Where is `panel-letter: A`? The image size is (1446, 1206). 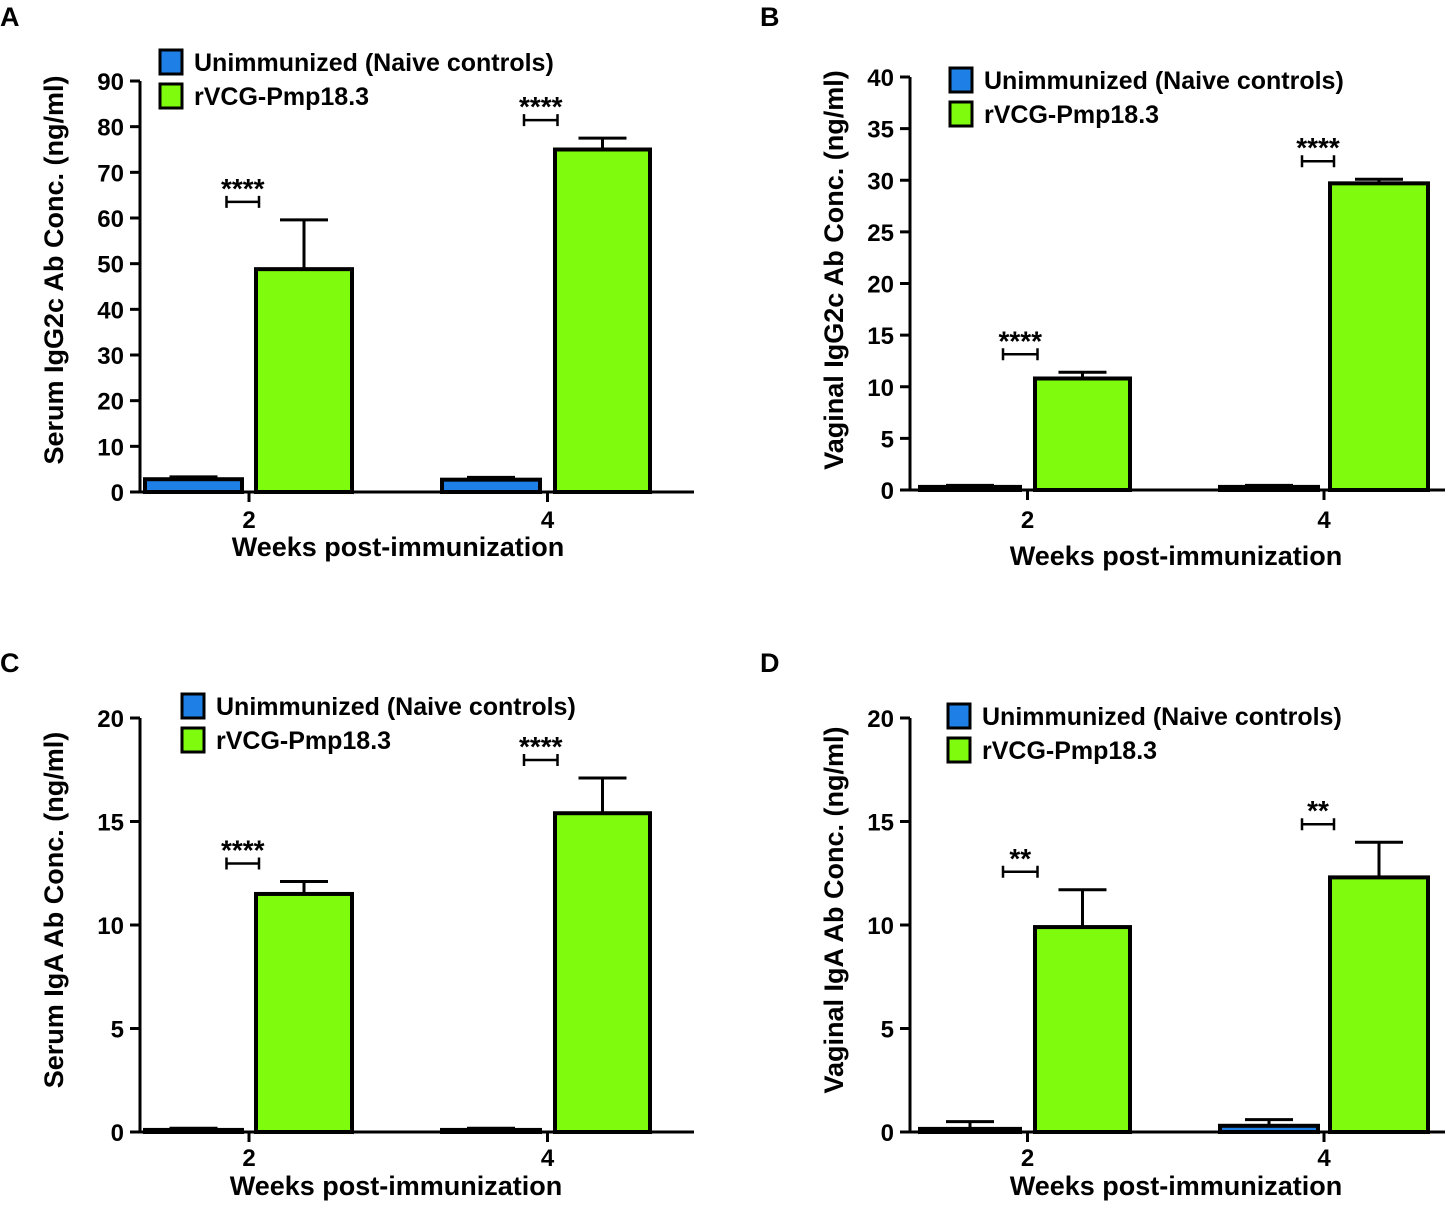 panel-letter: A is located at coordinates (10, 17).